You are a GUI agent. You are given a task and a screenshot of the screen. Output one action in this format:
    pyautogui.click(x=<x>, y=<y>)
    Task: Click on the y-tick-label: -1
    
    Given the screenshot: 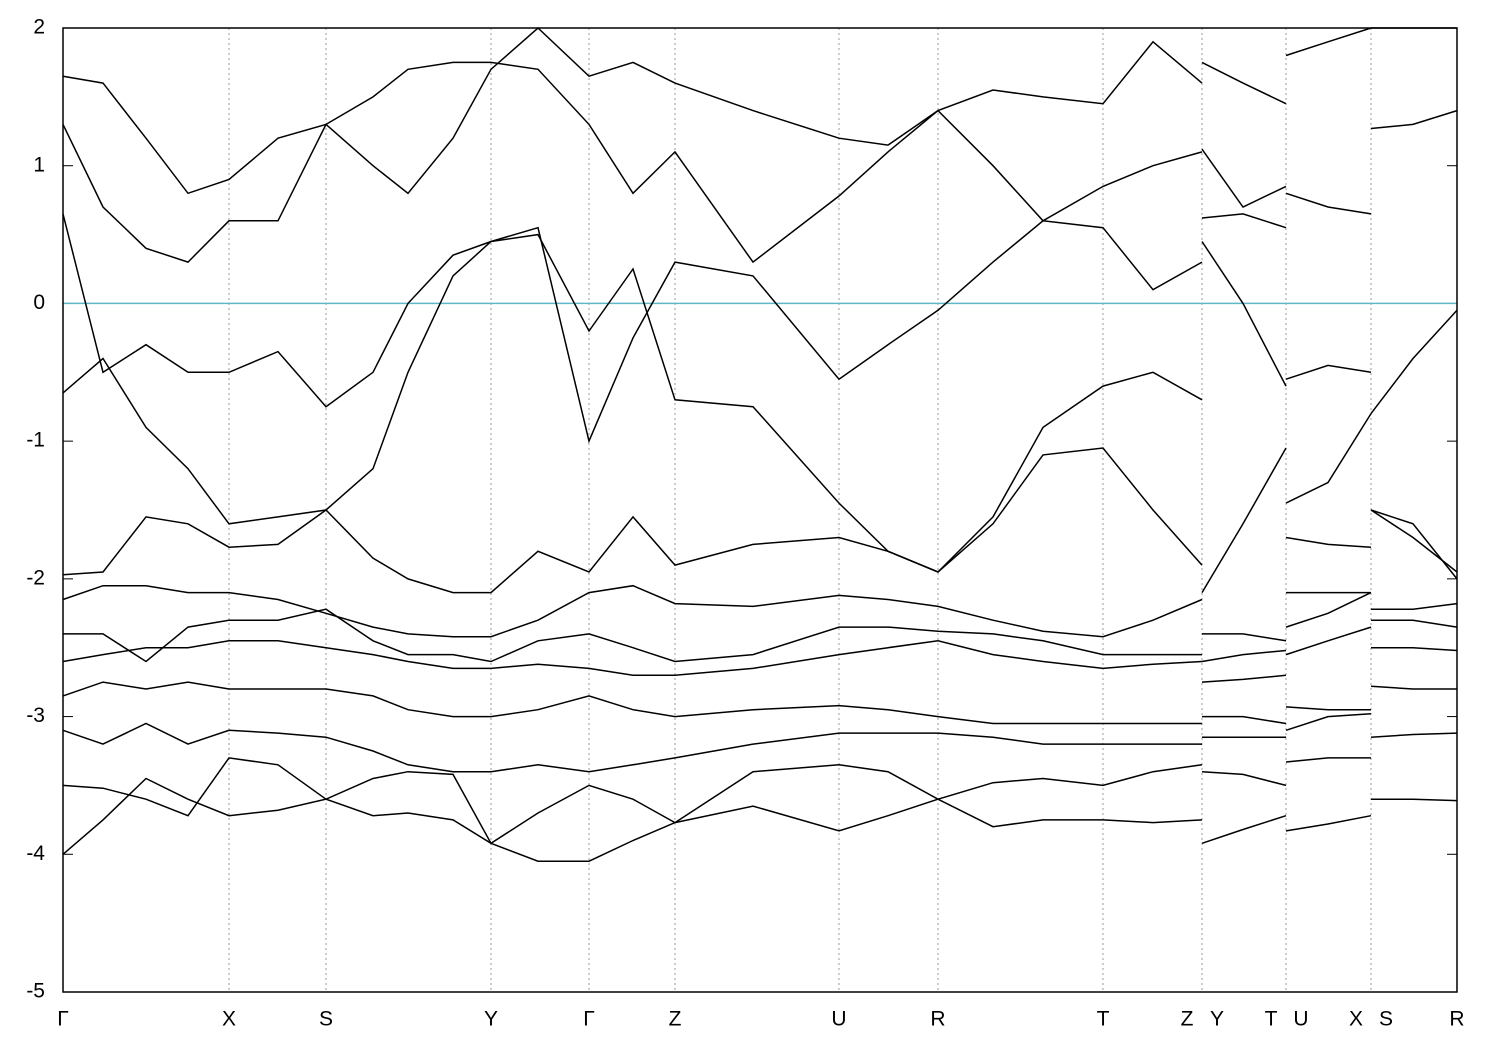 What is the action you would take?
    pyautogui.click(x=35, y=440)
    